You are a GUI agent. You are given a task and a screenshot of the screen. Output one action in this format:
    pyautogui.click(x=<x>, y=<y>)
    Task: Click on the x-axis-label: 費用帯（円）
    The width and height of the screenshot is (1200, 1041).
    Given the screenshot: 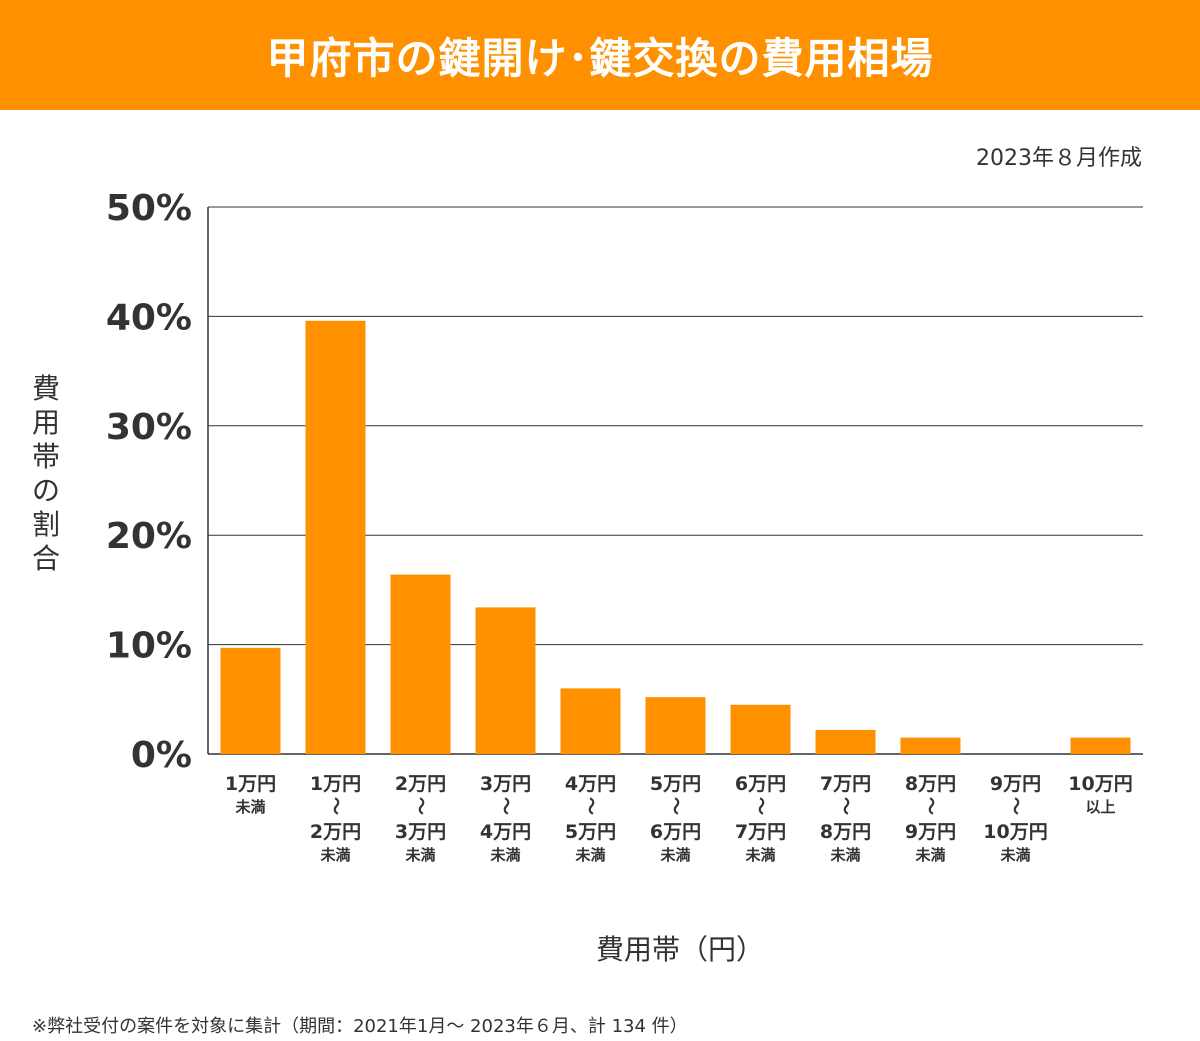 What is the action you would take?
    pyautogui.click(x=679, y=949)
    